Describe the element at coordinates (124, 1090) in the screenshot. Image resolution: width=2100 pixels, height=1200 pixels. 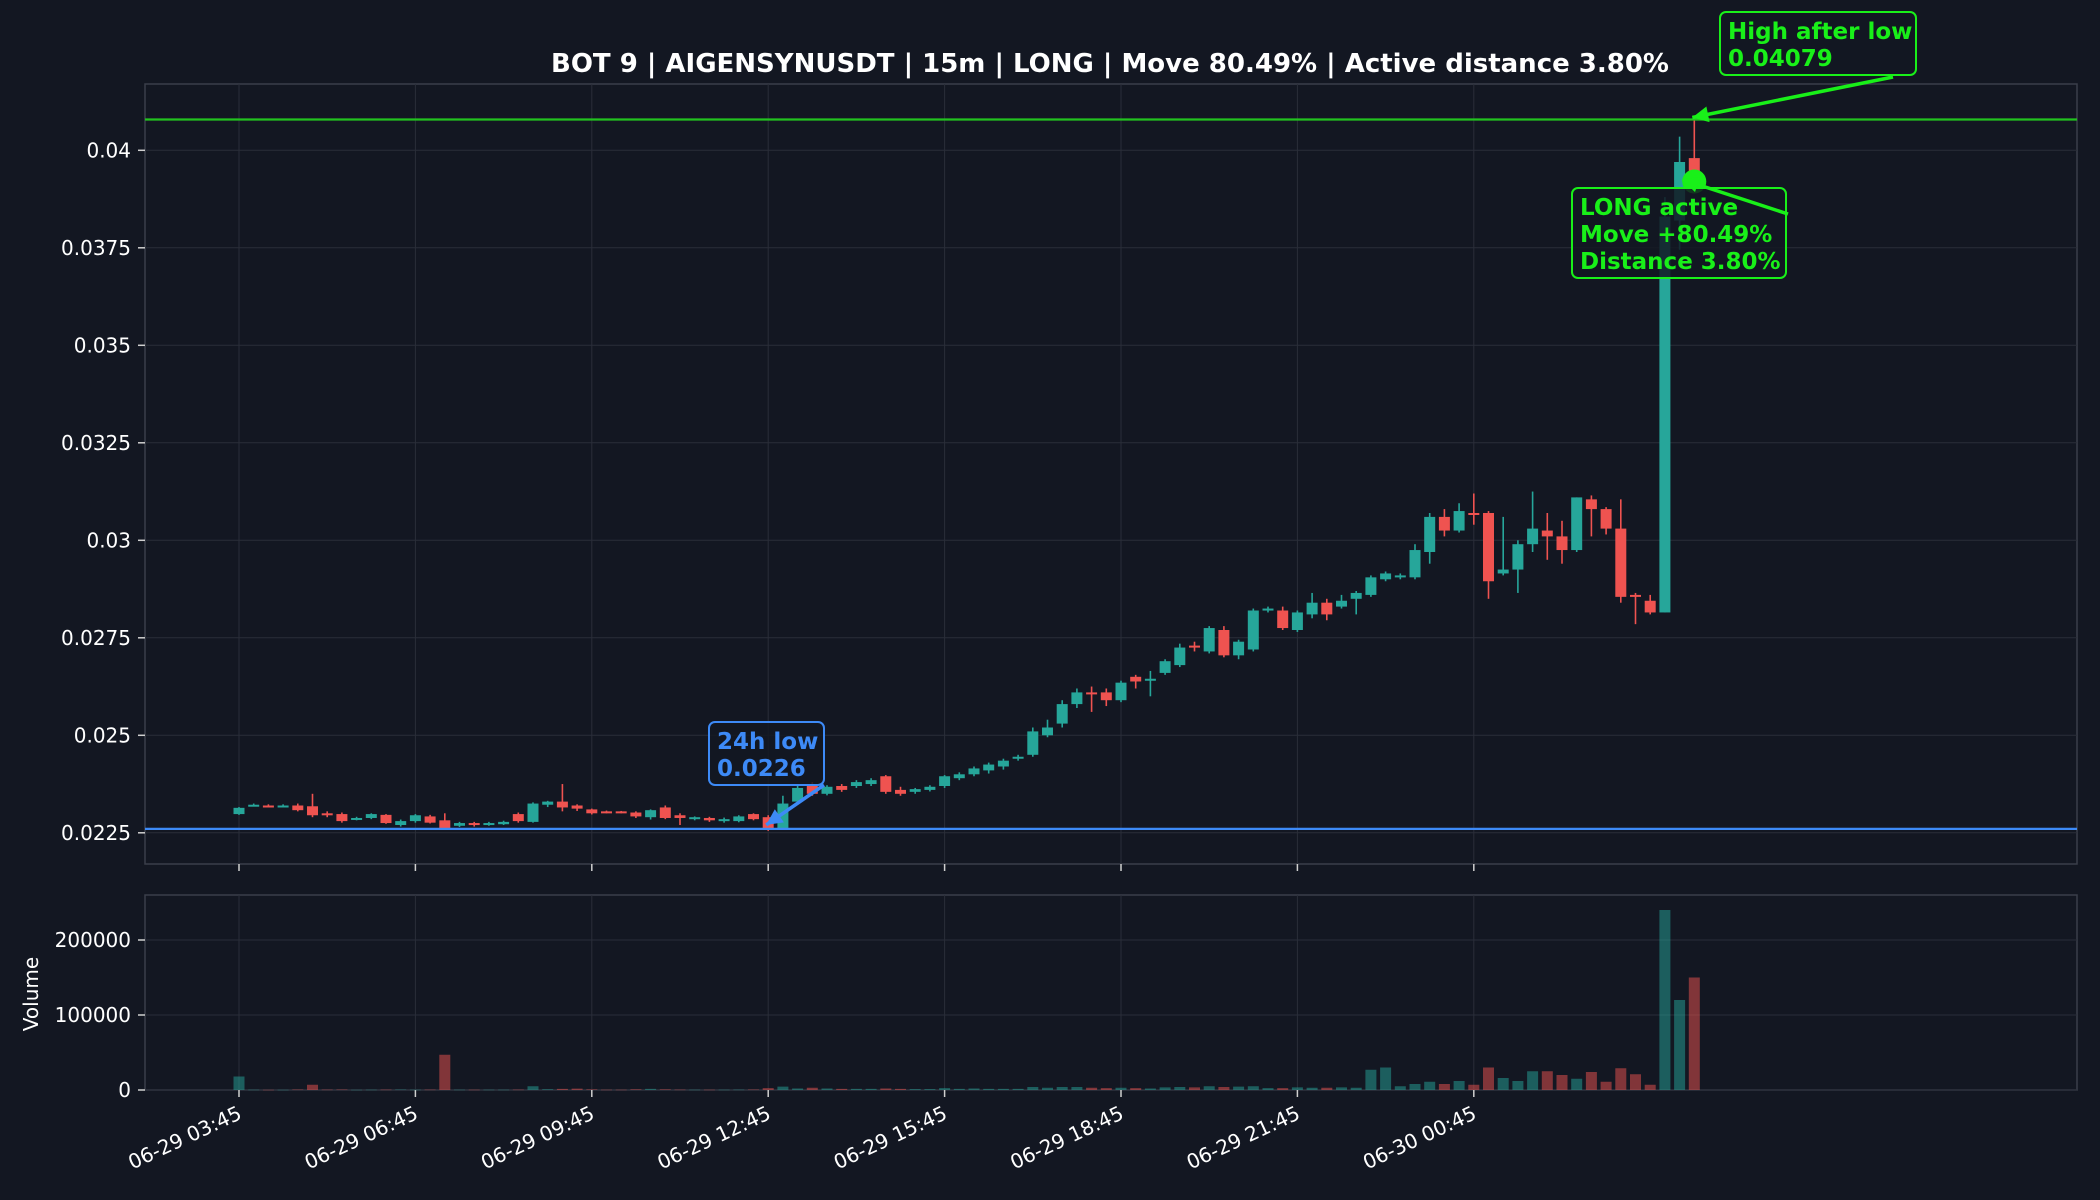
I see `volume-tick-label: 0` at that location.